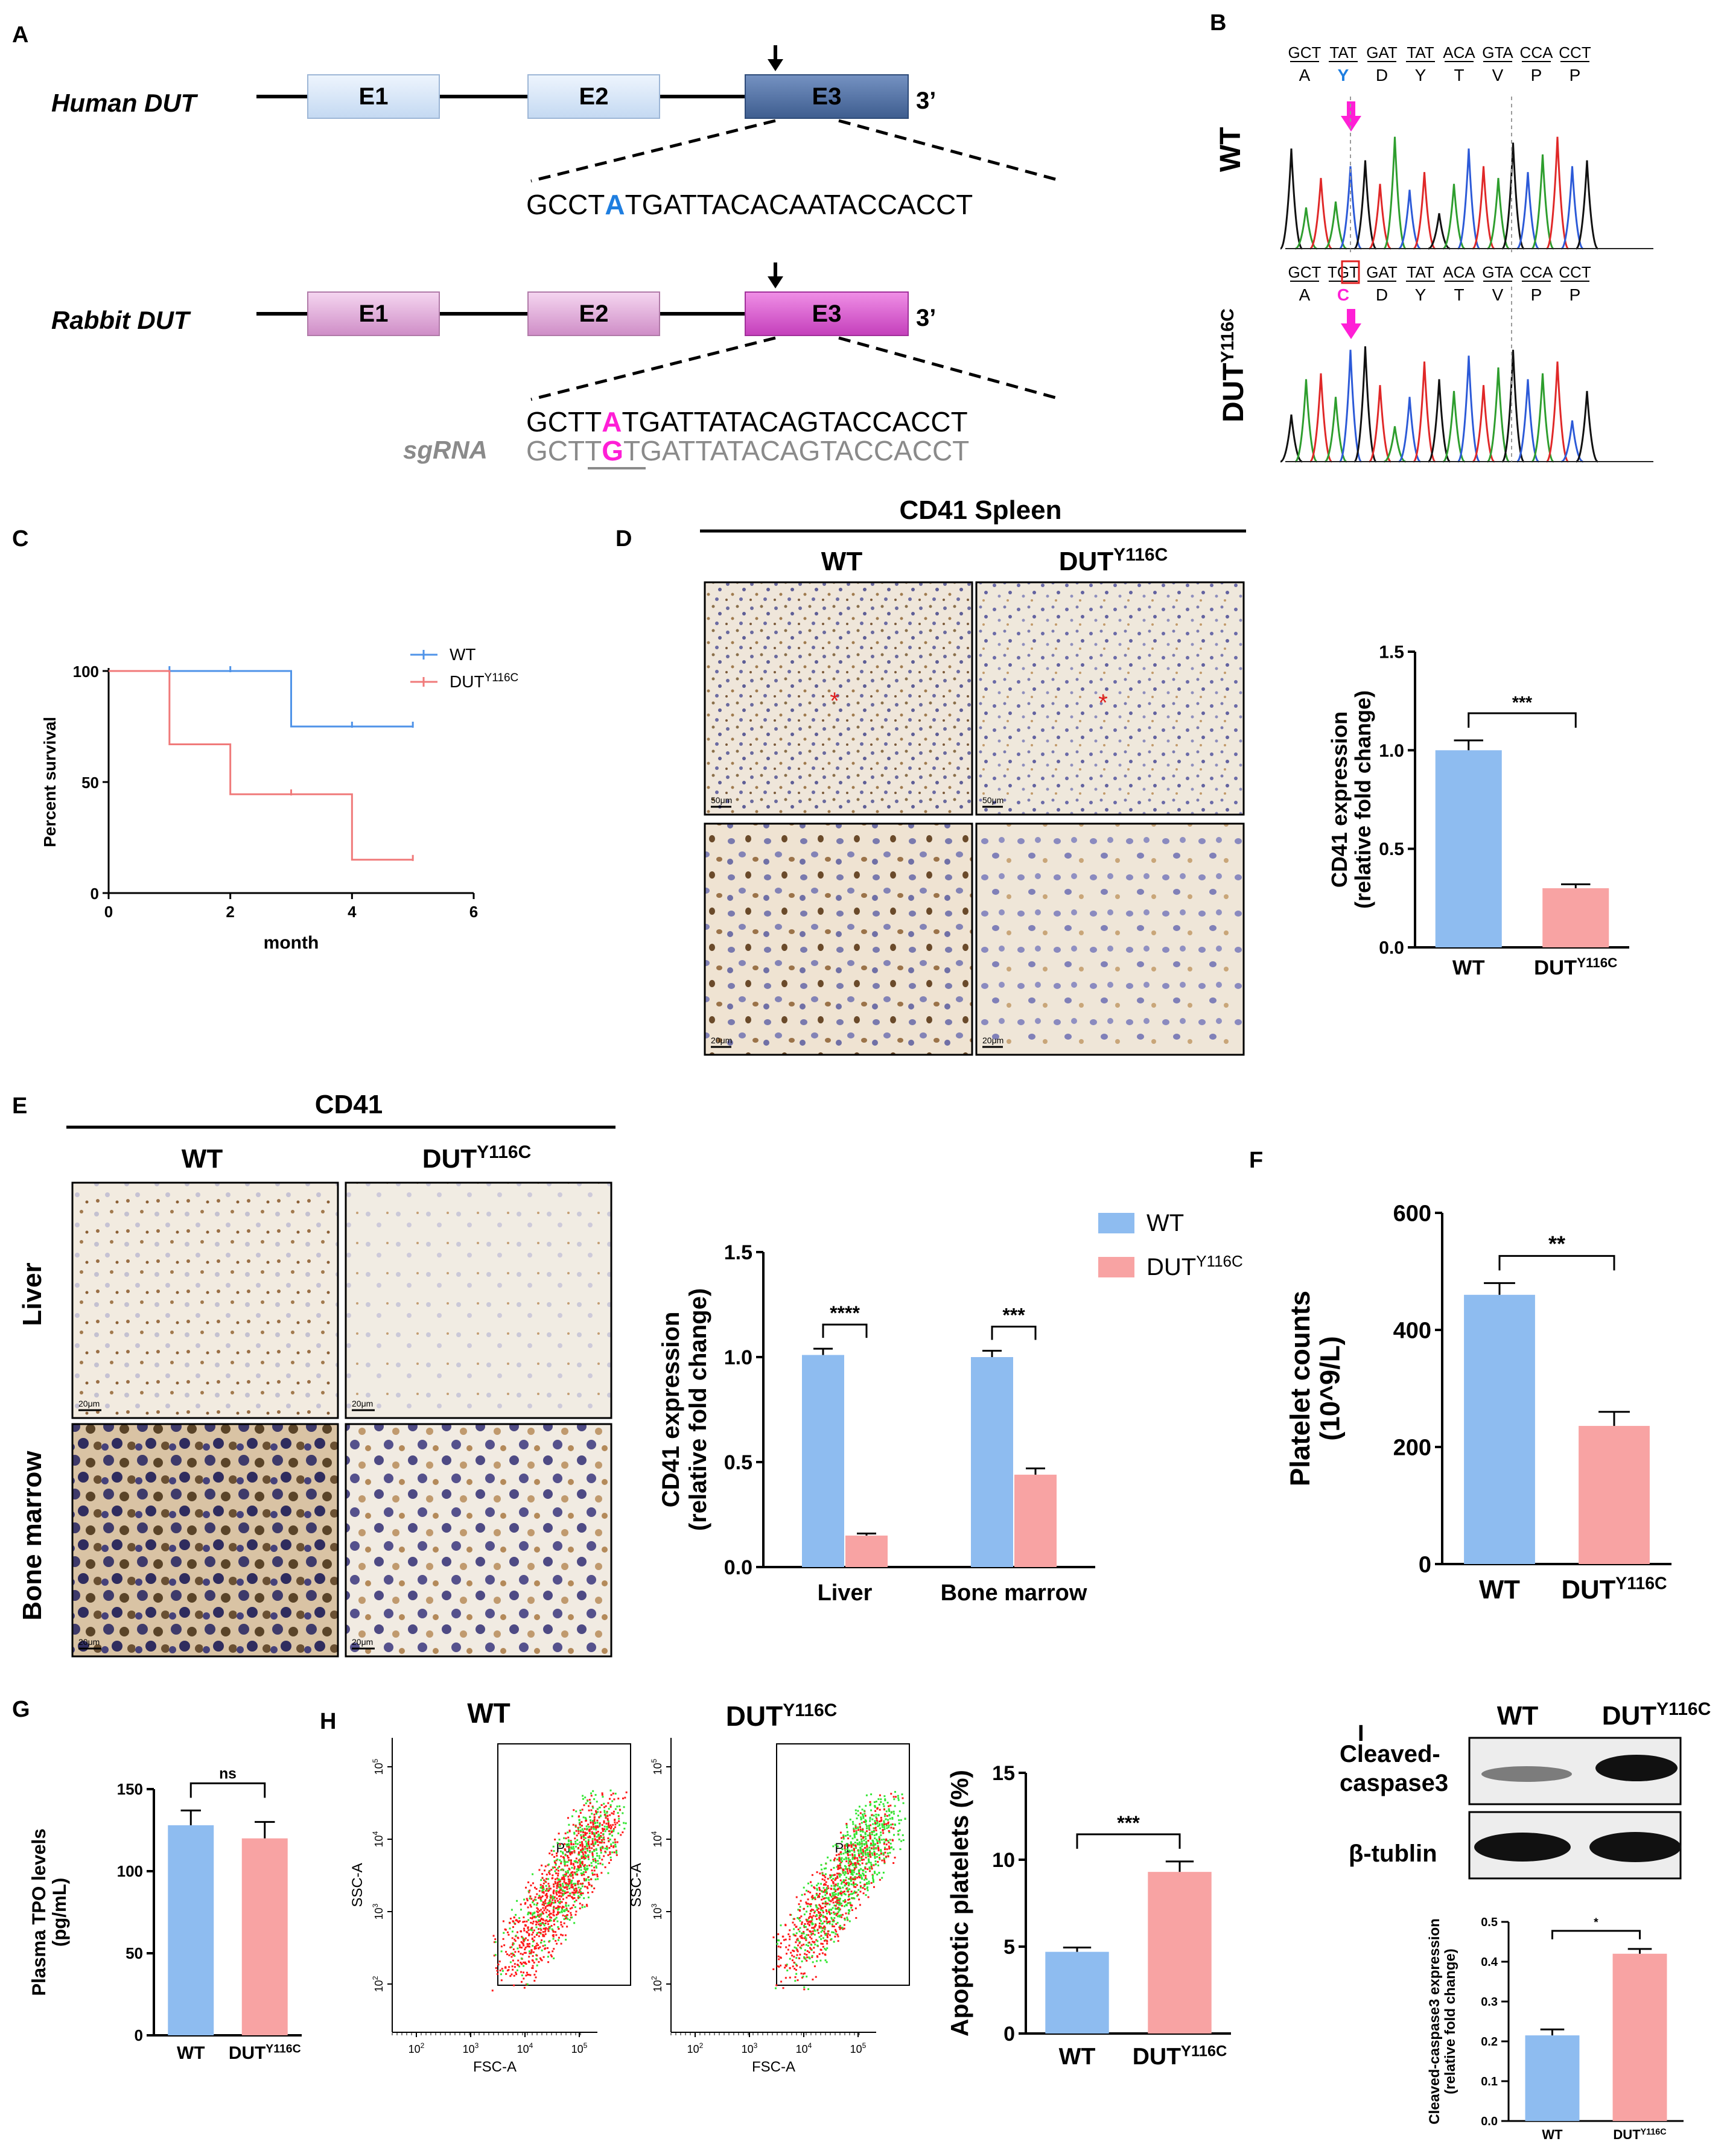 This screenshot has height=2156, width=1727. I want to click on codon: GCT, so click(1304, 272).